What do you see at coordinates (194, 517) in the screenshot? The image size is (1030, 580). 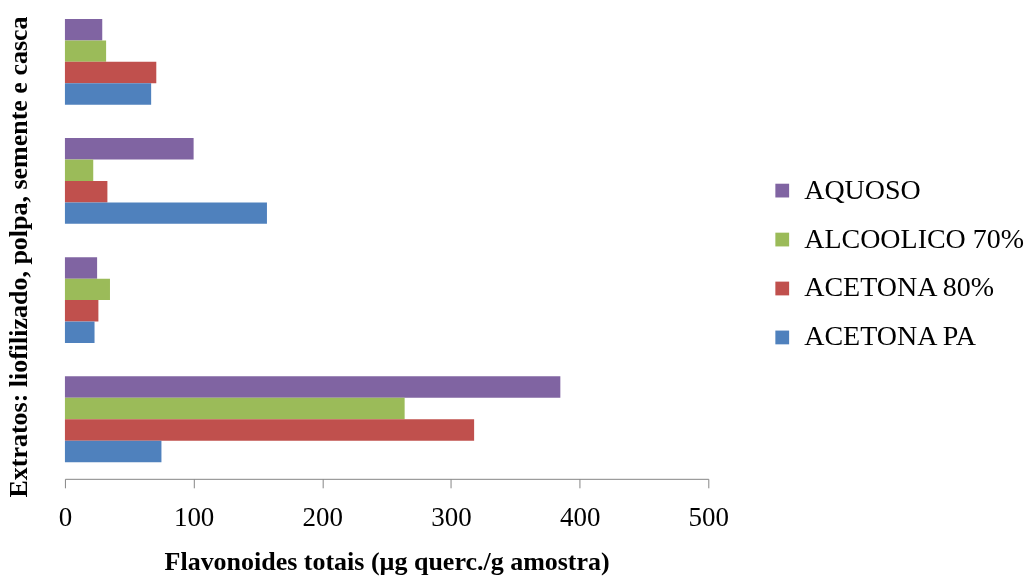 I see `x-tick-label: 100` at bounding box center [194, 517].